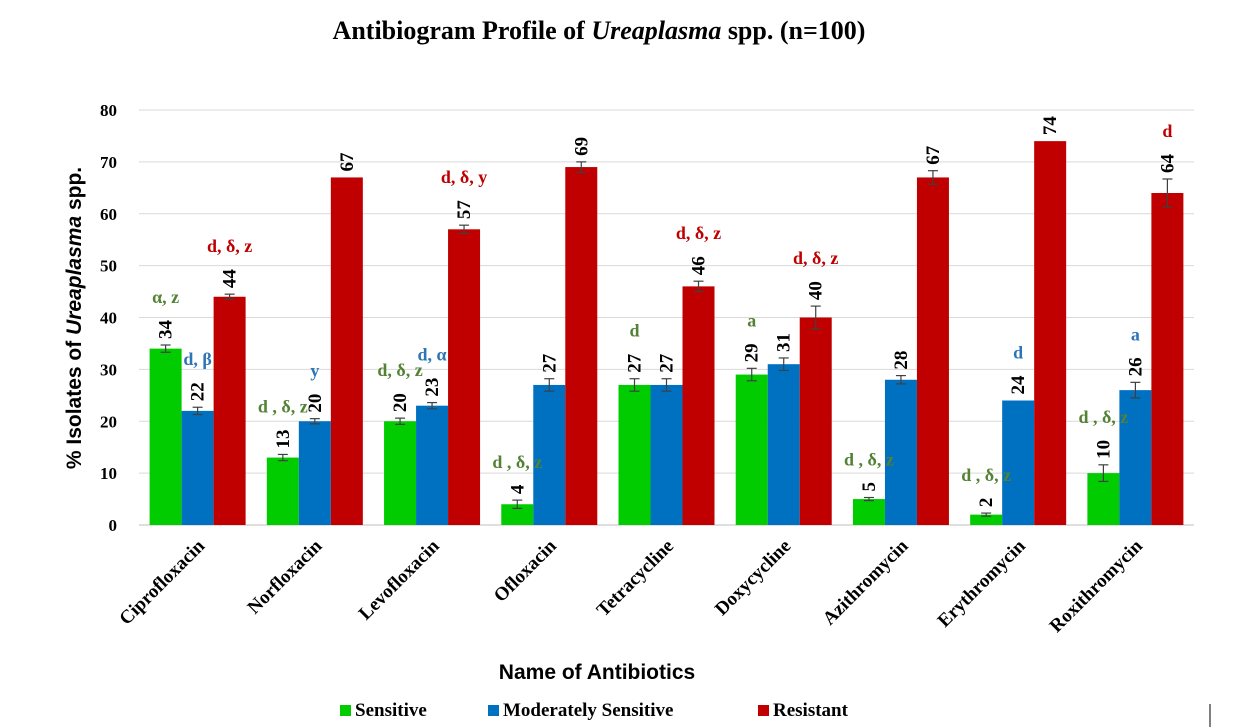 Image resolution: width=1252 pixels, height=727 pixels. Describe the element at coordinates (74, 191) in the screenshot. I see `y-axis-title-part-3: spp.` at that location.